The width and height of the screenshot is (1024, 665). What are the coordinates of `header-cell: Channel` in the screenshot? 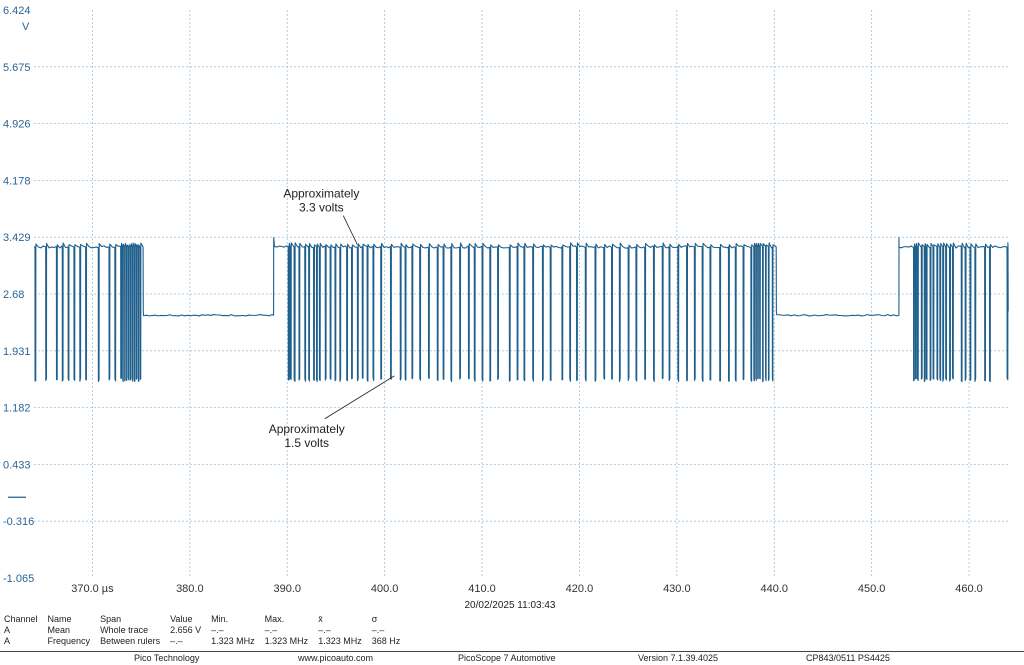 It's located at (21, 619).